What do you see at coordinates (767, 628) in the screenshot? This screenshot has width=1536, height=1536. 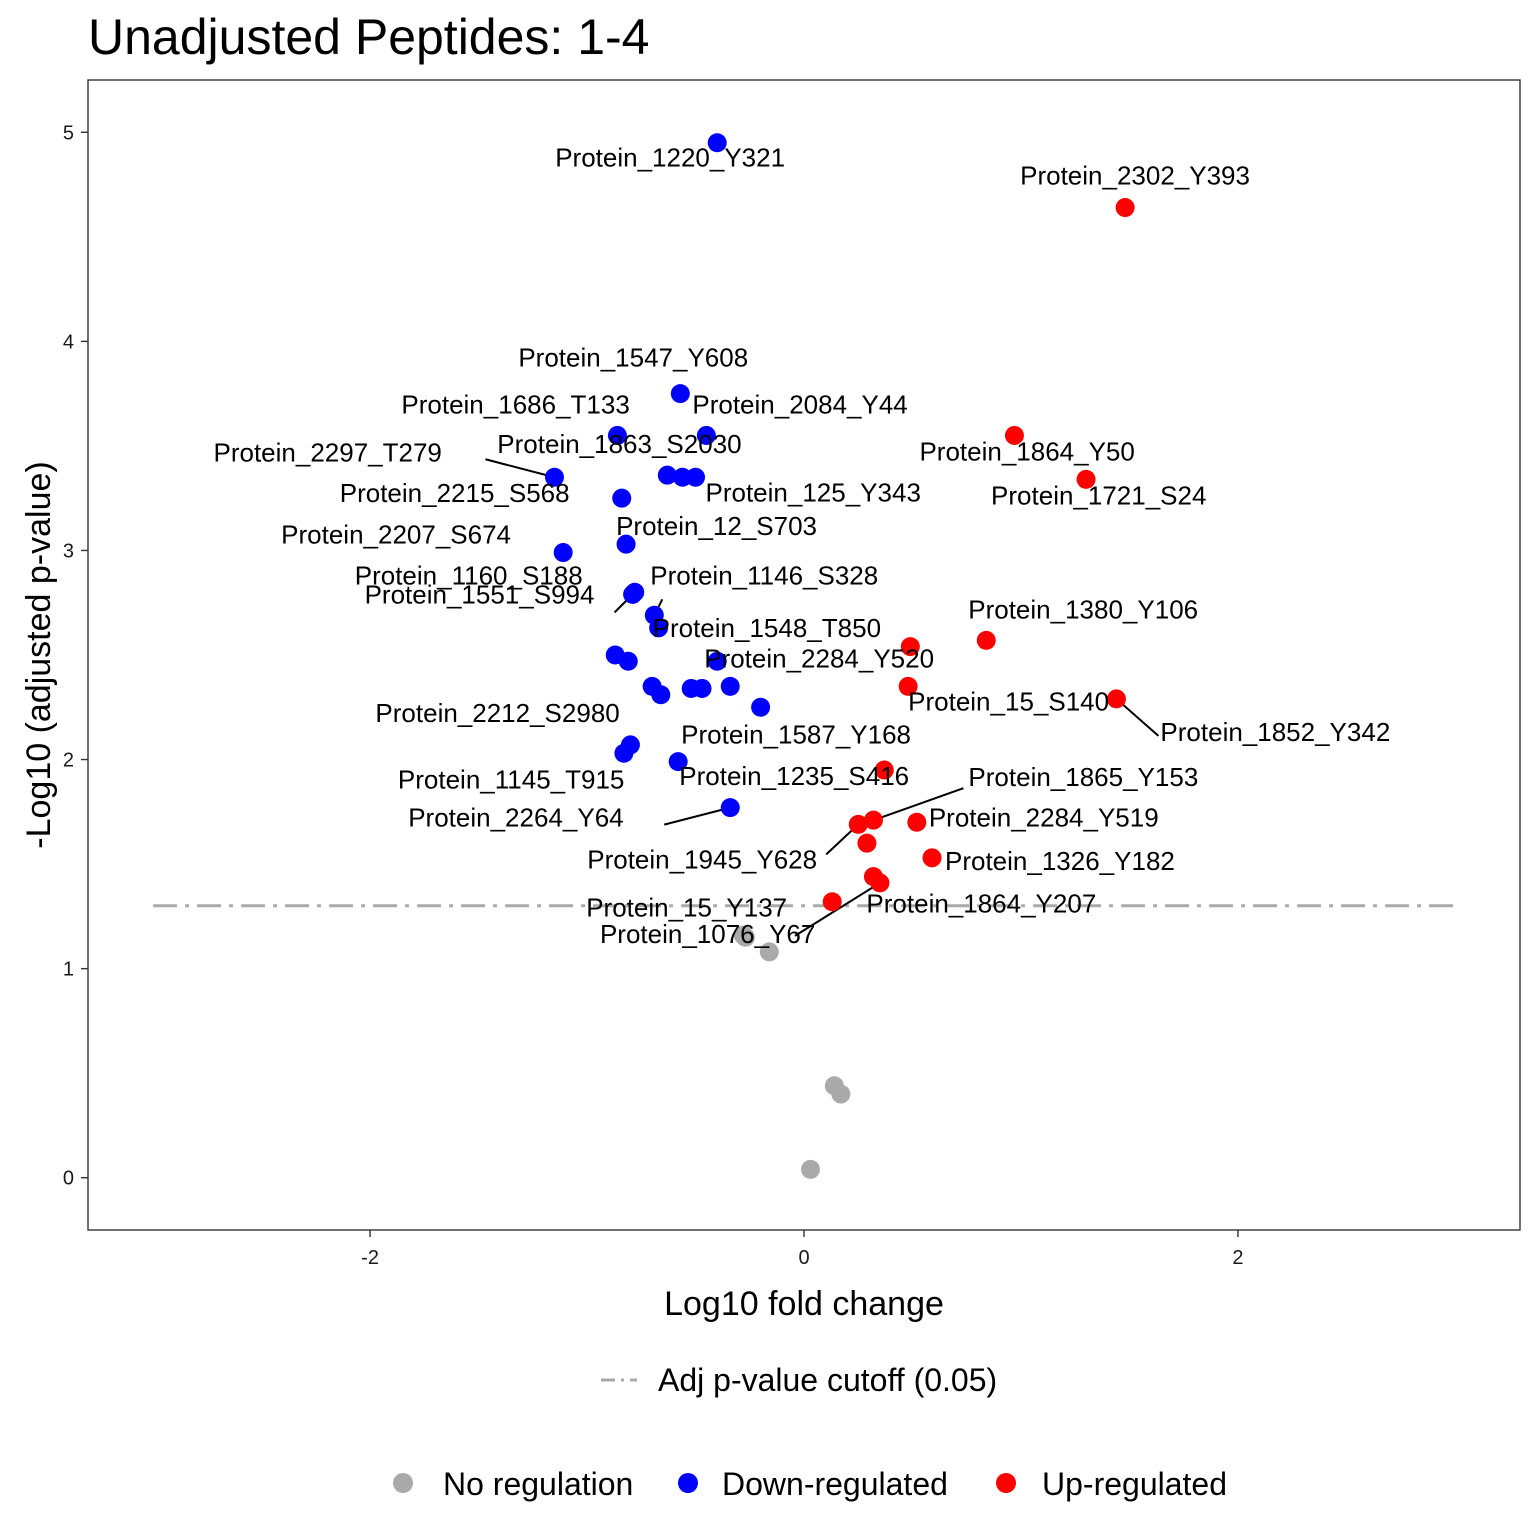 I see `point-label: Protein_1548_T850` at bounding box center [767, 628].